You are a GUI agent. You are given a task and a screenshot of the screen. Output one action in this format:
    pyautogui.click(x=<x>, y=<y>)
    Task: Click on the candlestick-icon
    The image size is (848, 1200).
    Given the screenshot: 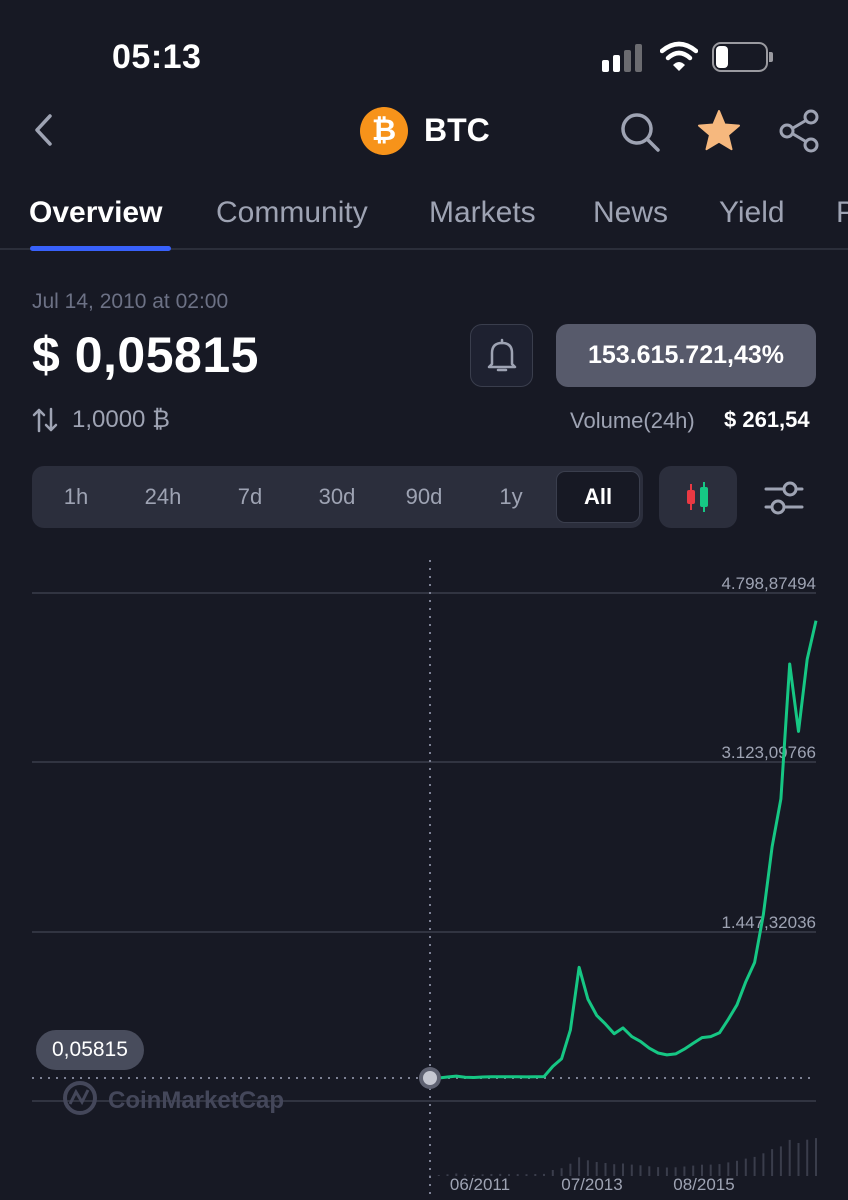 What is the action you would take?
    pyautogui.click(x=697, y=497)
    